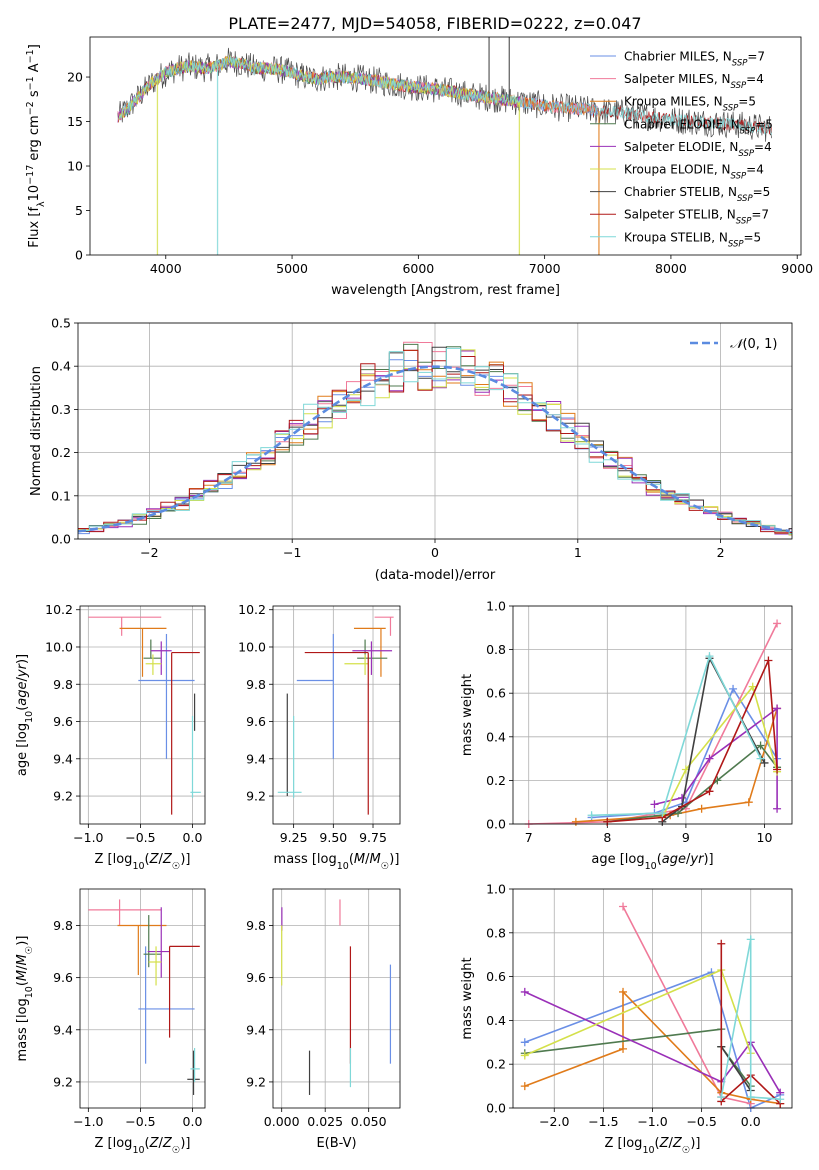 This screenshot has width=819, height=1170. What do you see at coordinates (653, 1146) in the screenshot?
I see `weight_vs_Z-xlabel: Z [log10(Z/Z☉)]` at bounding box center [653, 1146].